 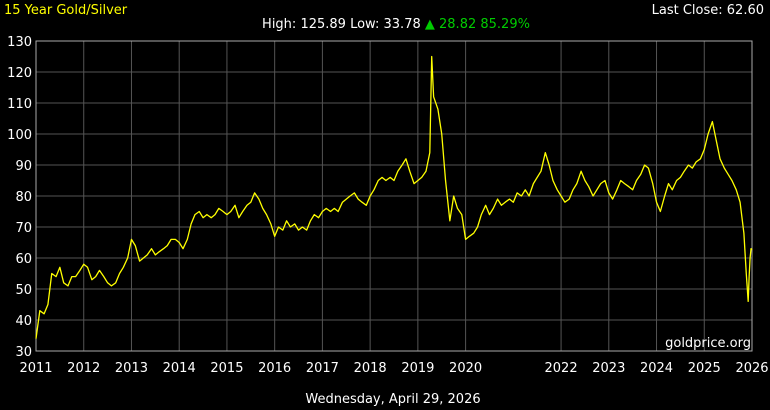 I want to click on x-tick-label: 2017, so click(x=322, y=368).